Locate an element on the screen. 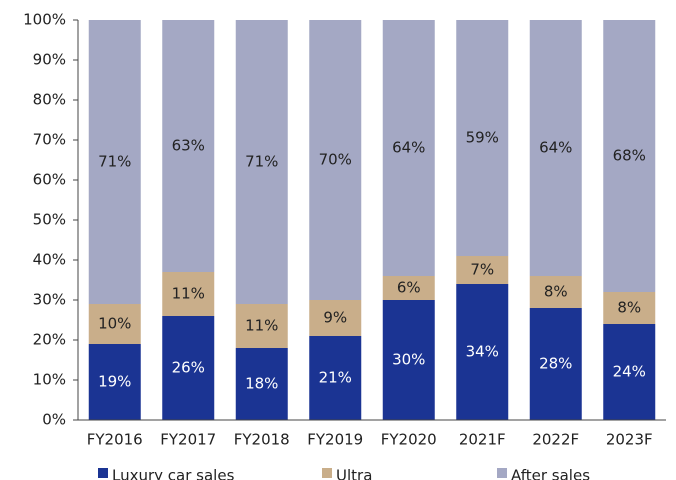 The width and height of the screenshot is (676, 480). y-tick-label: 80% is located at coordinates (49, 100).